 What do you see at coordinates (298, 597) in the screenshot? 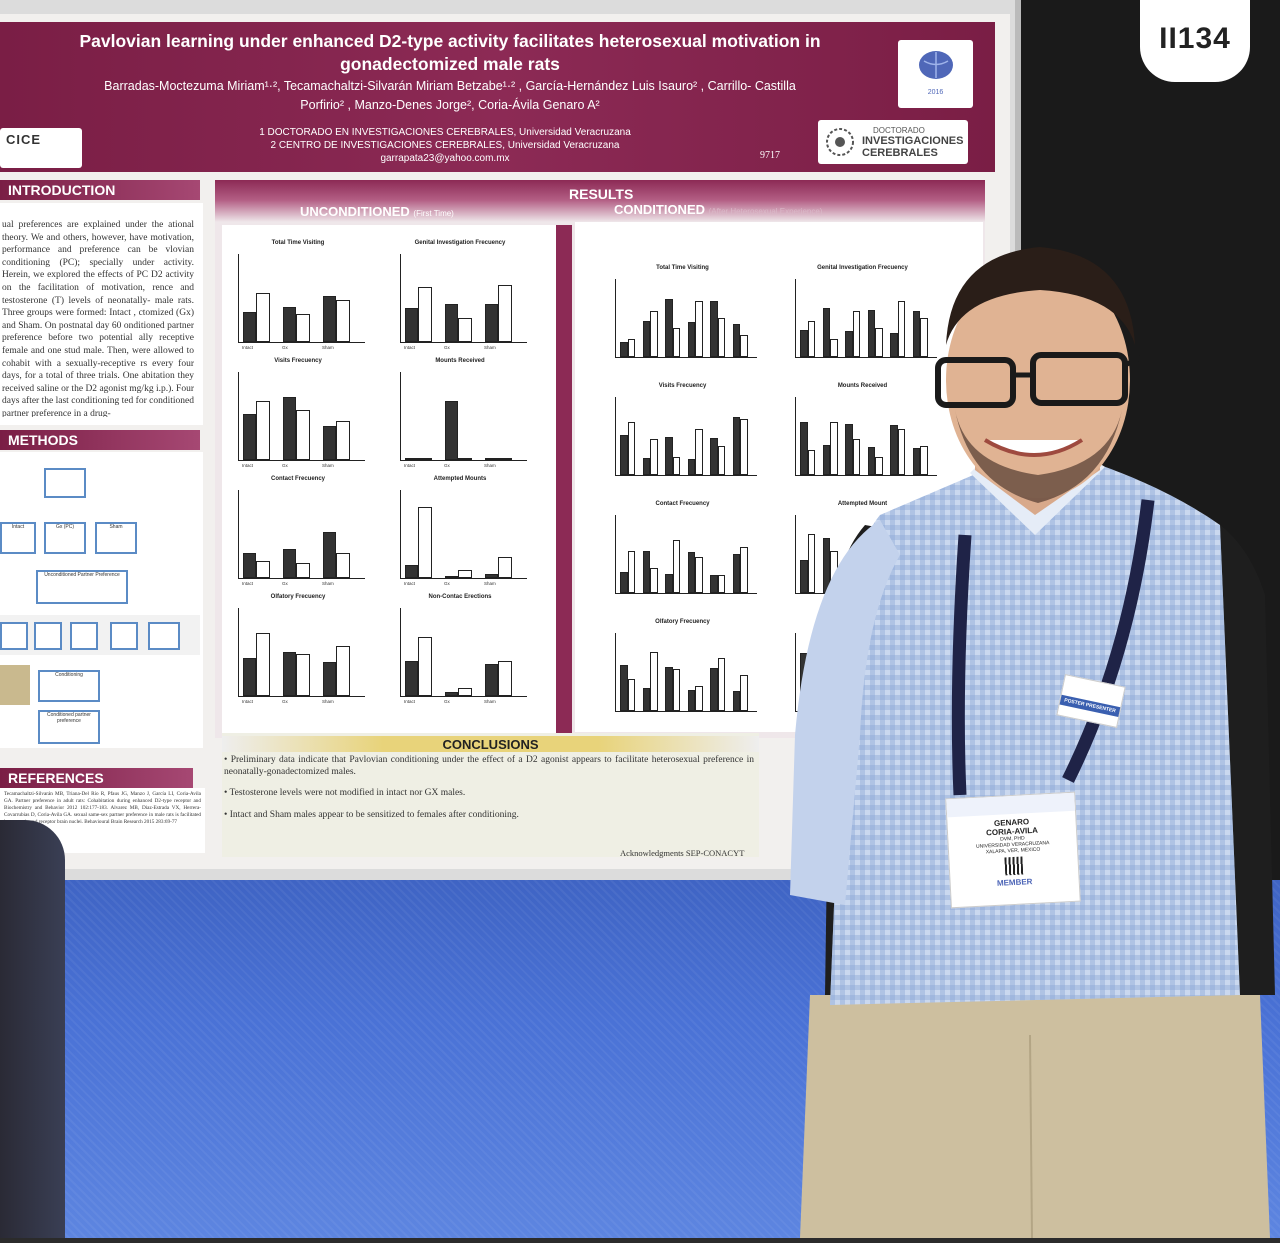
I see `chart-title: Olfatory Frecuency` at bounding box center [298, 597].